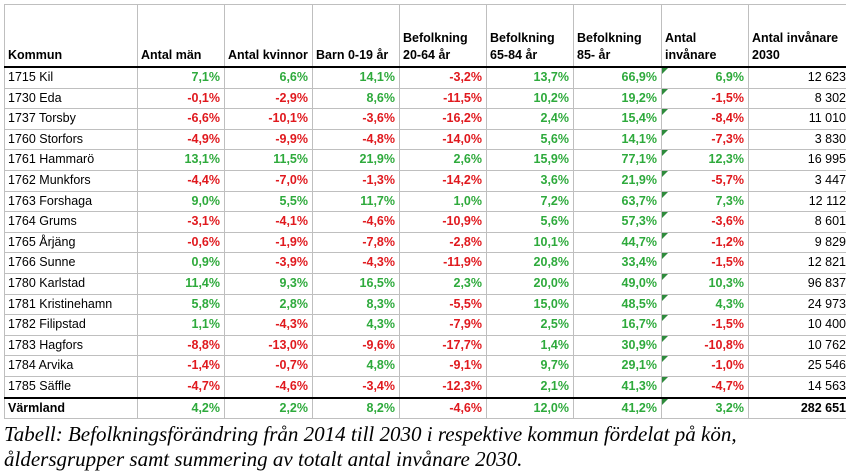  Describe the element at coordinates (181, 36) in the screenshot. I see `column-header-men: Antal män` at that location.